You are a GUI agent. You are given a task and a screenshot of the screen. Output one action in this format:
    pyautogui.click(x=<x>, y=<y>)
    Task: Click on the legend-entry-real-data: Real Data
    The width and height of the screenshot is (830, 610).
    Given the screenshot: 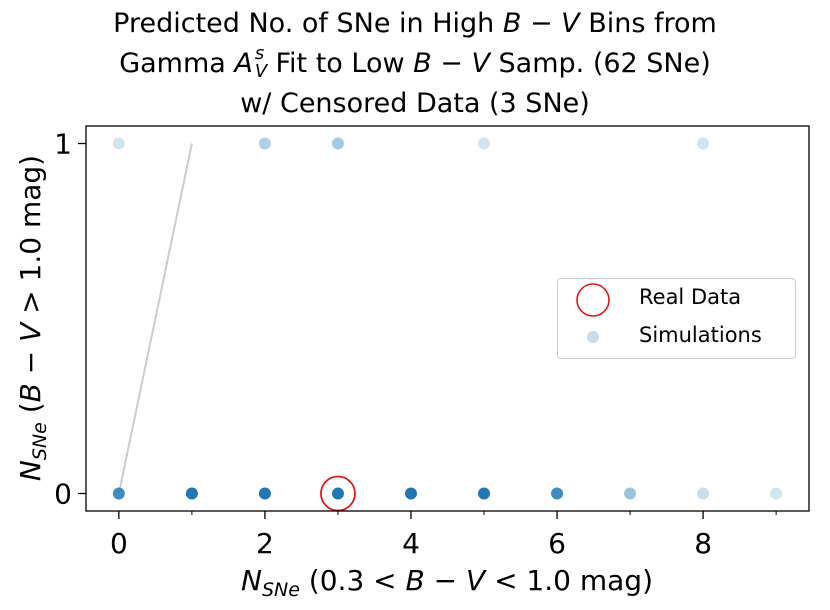 What is the action you would take?
    pyautogui.click(x=677, y=299)
    